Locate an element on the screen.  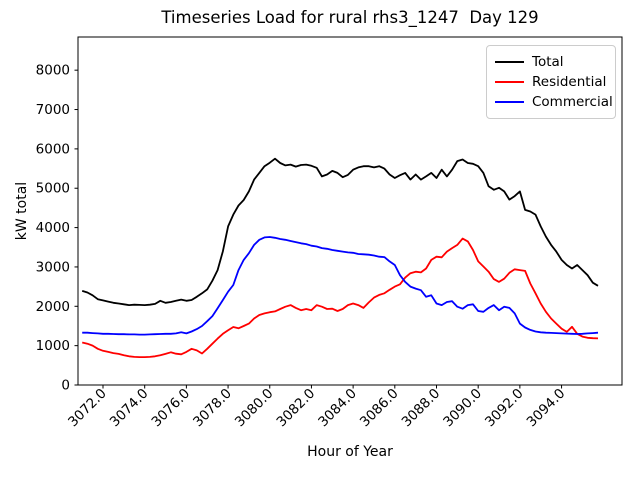
x-tick-label: 3076.0 is located at coordinates (170, 408).